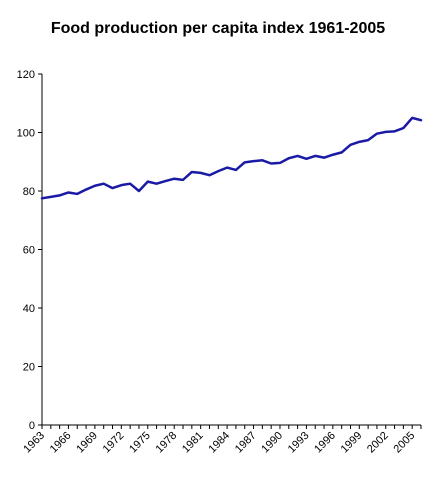 The height and width of the screenshot is (481, 436). What do you see at coordinates (29, 192) in the screenshot?
I see `y-tick-label: 80` at bounding box center [29, 192].